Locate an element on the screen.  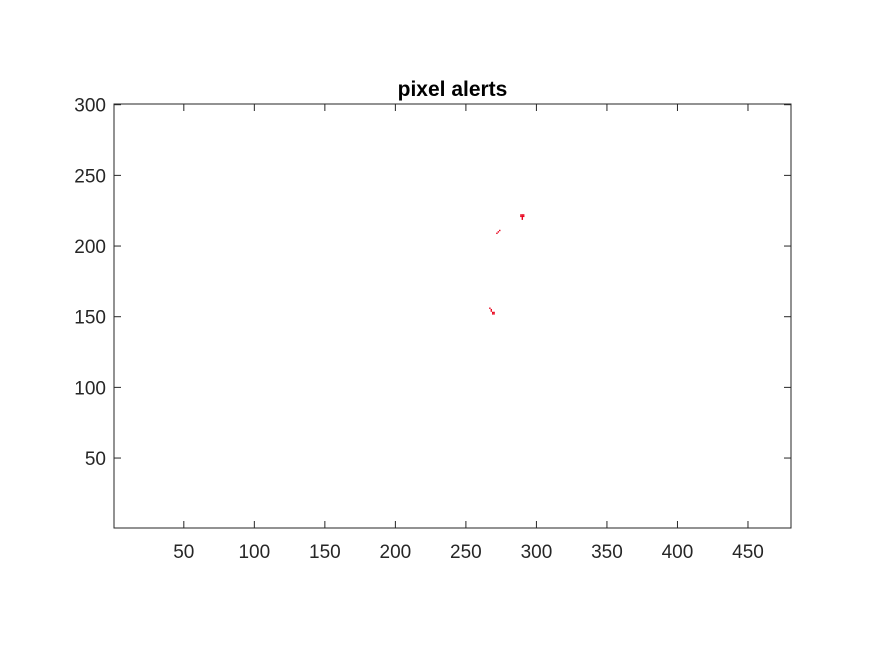
chart-title: pixel alerts is located at coordinates (453, 89).